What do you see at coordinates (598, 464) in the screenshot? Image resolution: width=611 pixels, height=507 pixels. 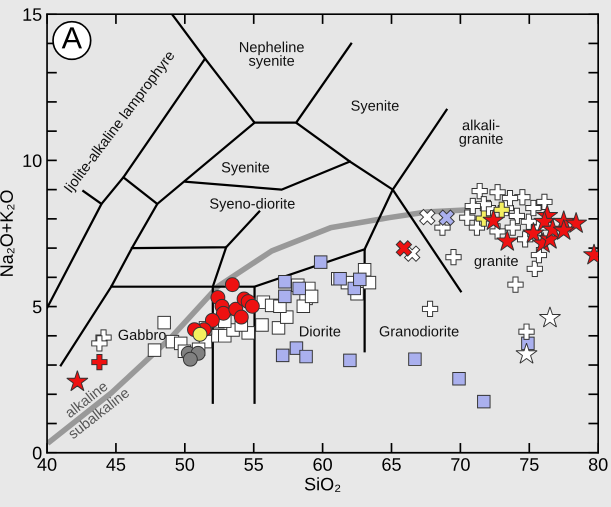 I see `x-tick-label: 80` at bounding box center [598, 464].